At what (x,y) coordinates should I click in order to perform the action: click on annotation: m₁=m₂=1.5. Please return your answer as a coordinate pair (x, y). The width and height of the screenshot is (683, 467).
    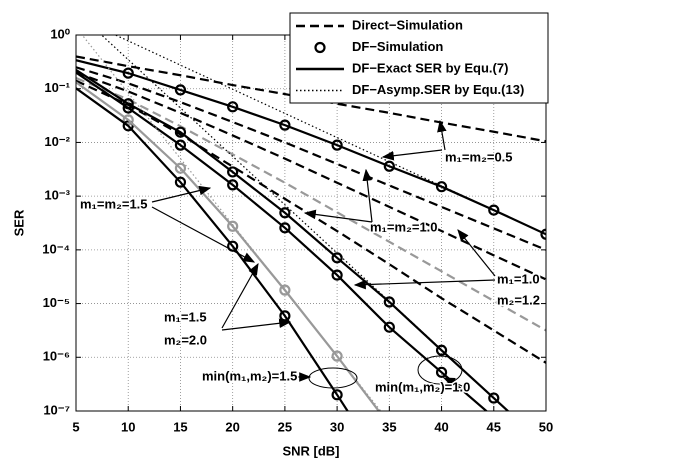
    Looking at the image, I should click on (114, 203).